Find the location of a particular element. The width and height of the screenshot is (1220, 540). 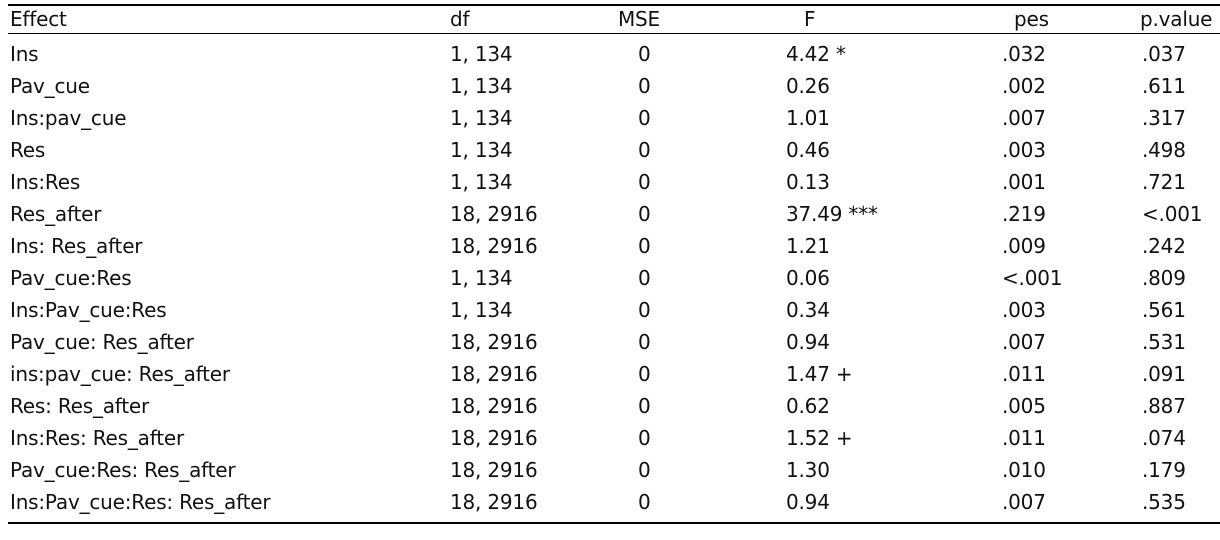

cell-f: 1.30 is located at coordinates (808, 470).